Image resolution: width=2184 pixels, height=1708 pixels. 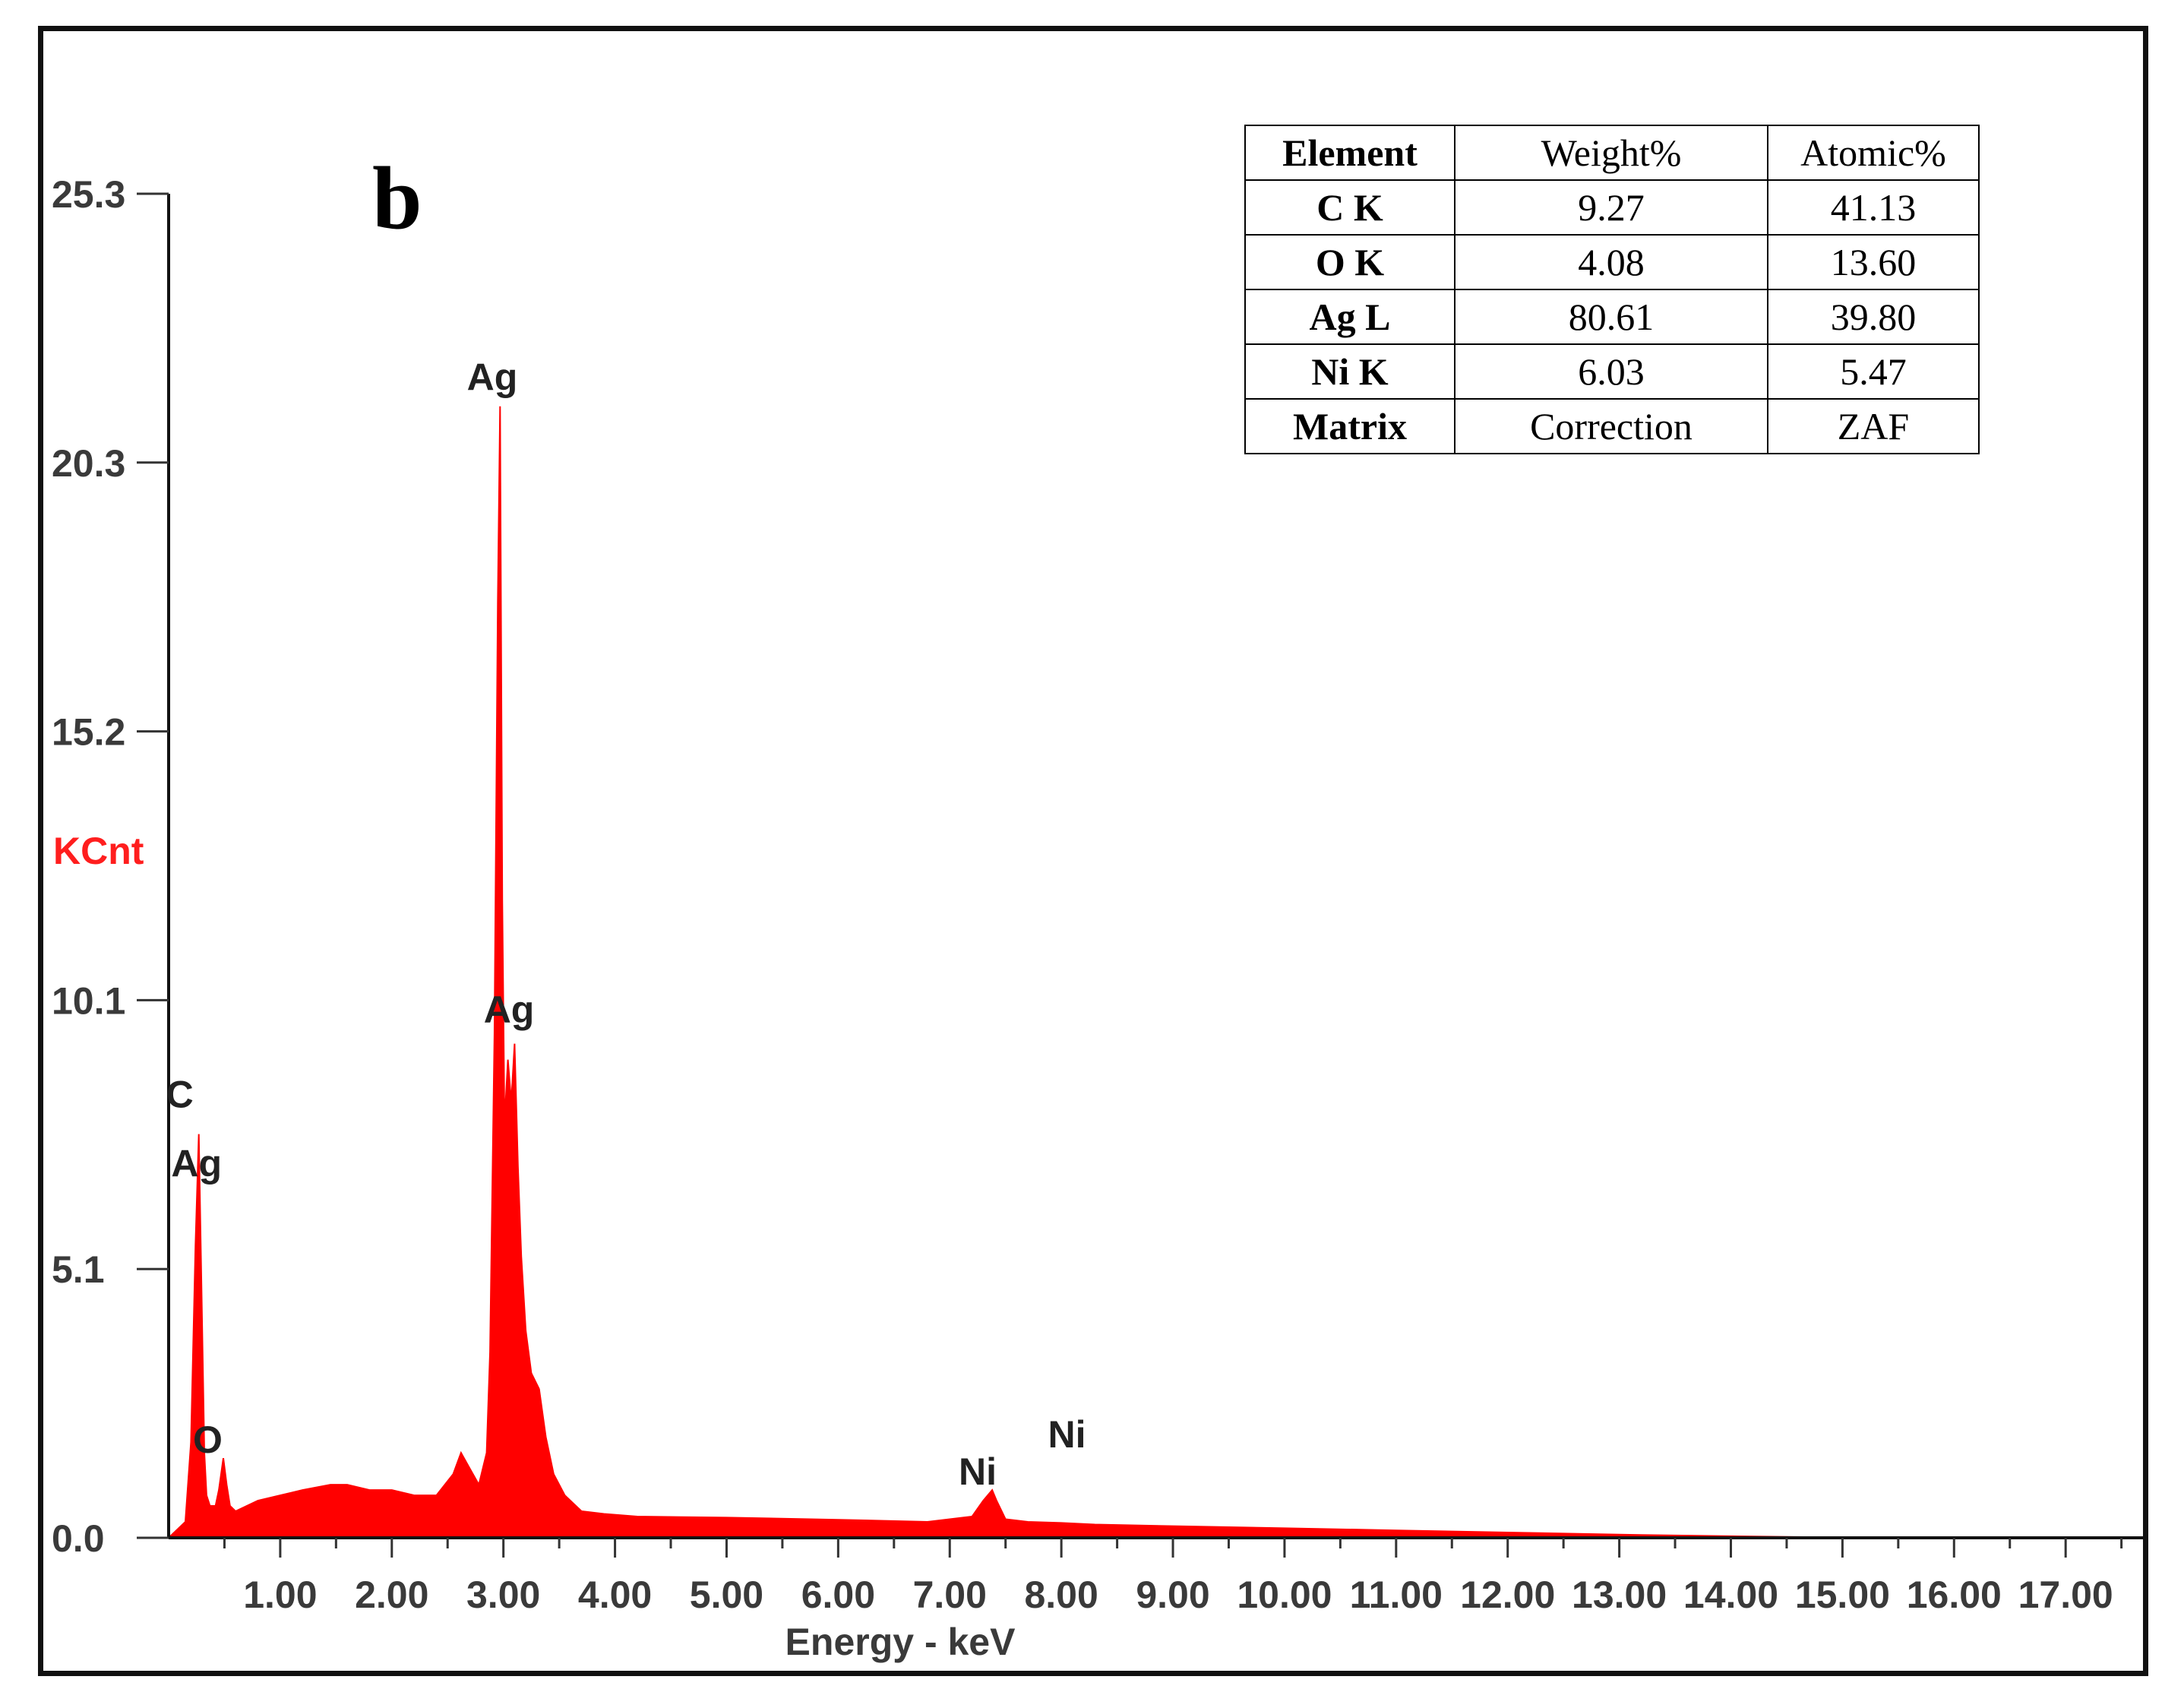 I want to click on y-tick-label: 15.2, so click(x=89, y=732).